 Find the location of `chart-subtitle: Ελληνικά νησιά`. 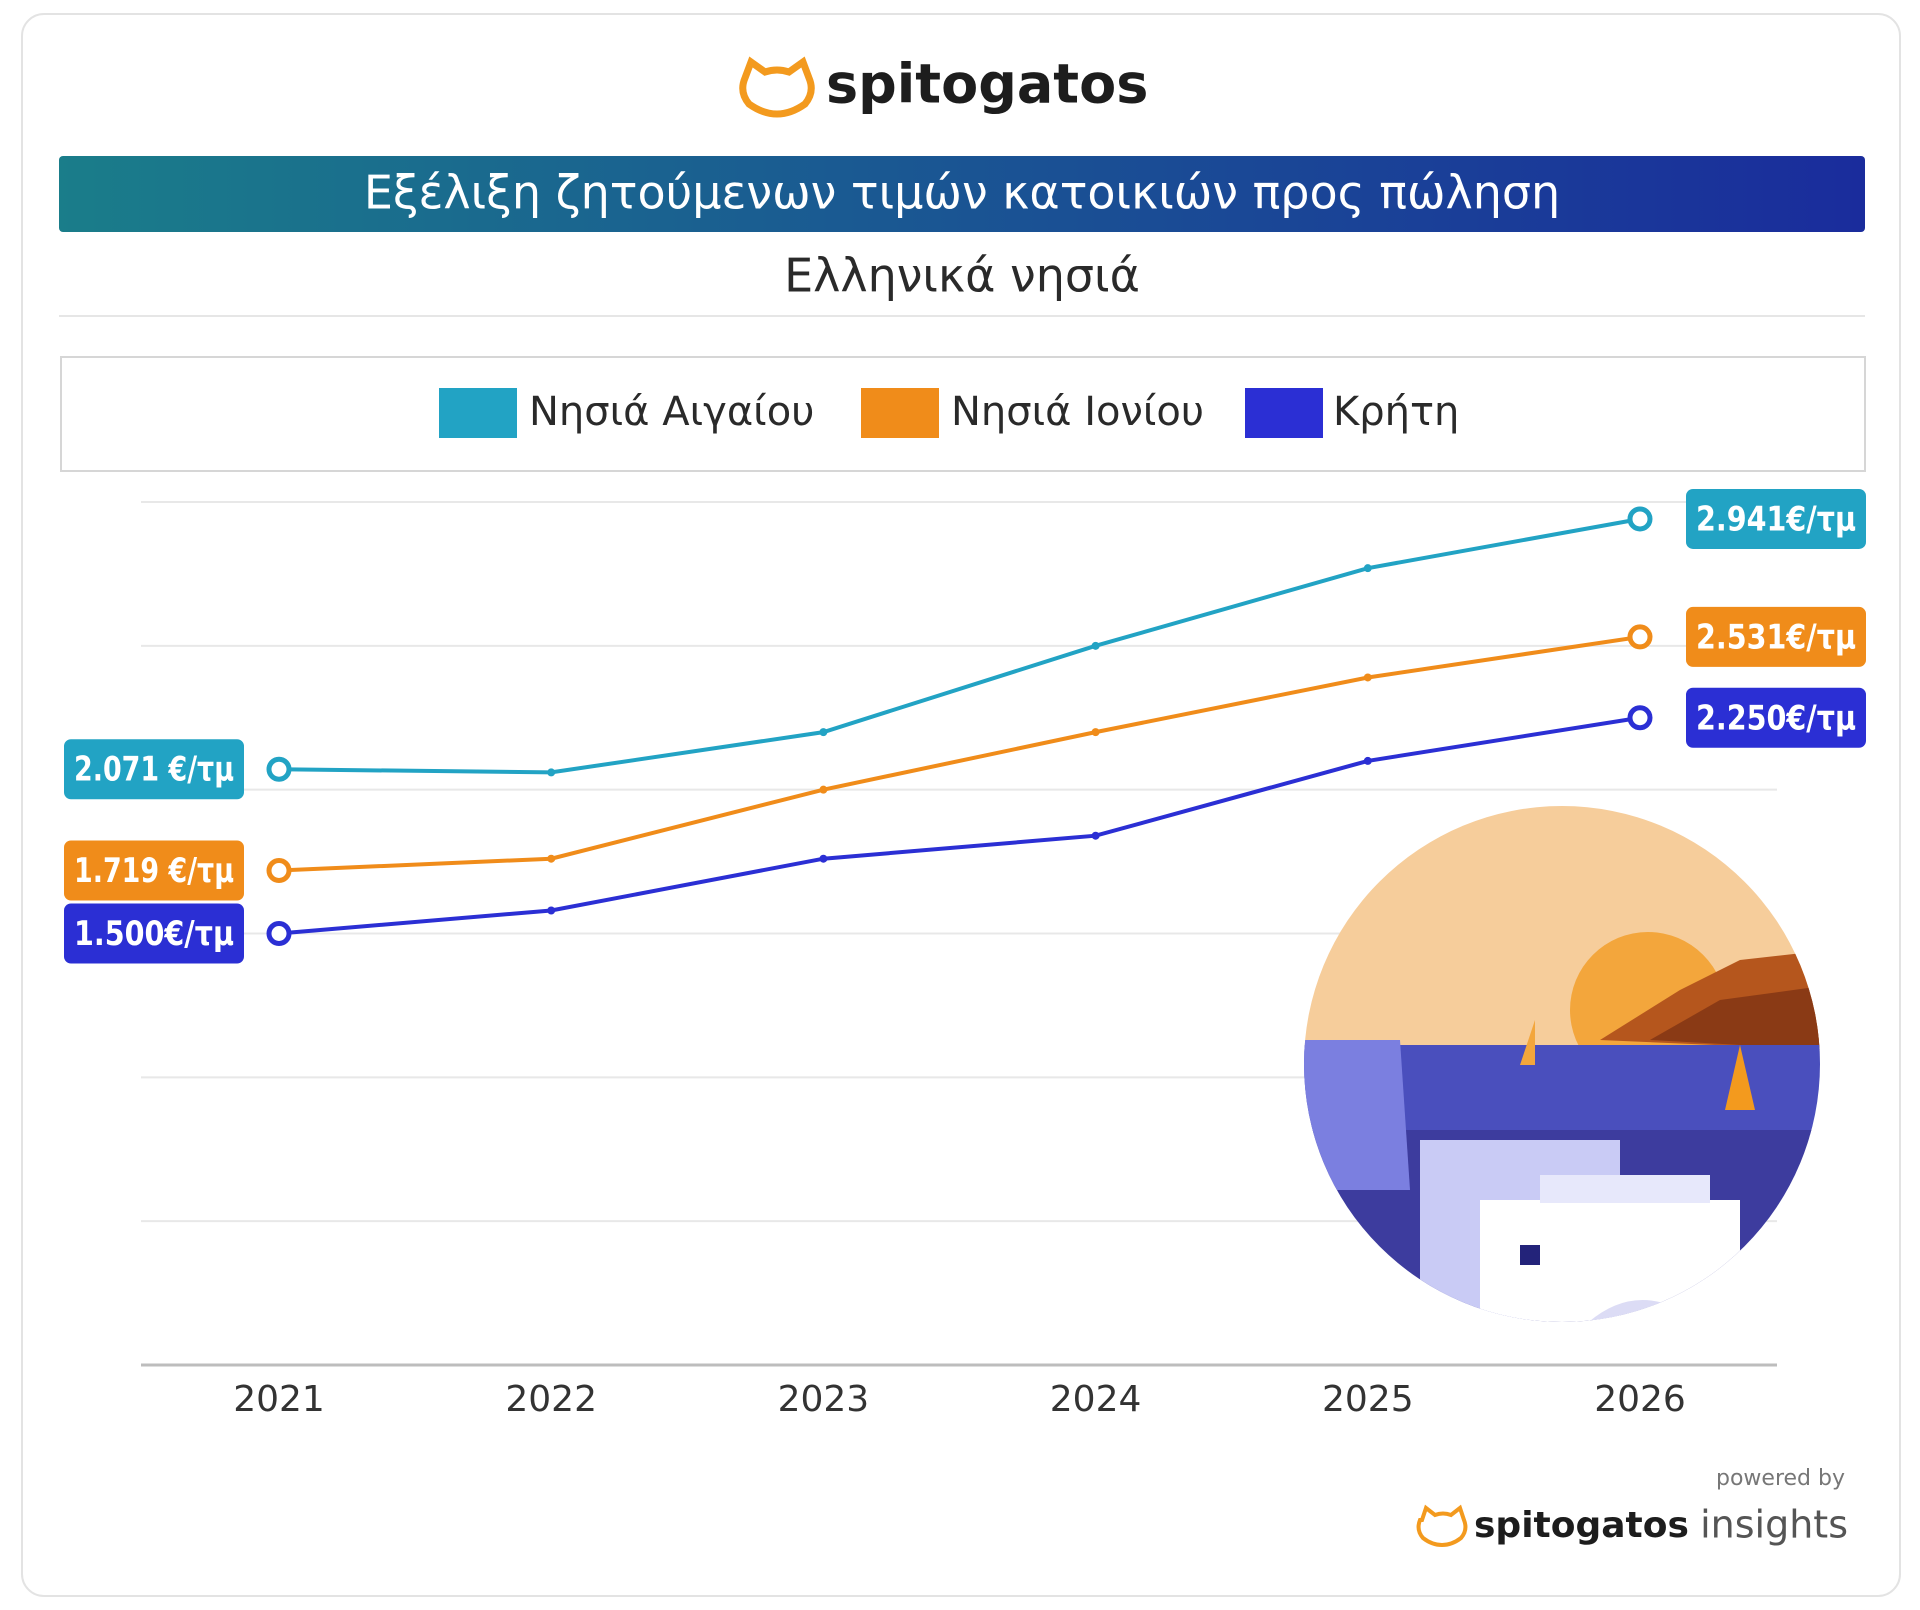

chart-subtitle: Ελληνικά νησιά is located at coordinates (962, 276).